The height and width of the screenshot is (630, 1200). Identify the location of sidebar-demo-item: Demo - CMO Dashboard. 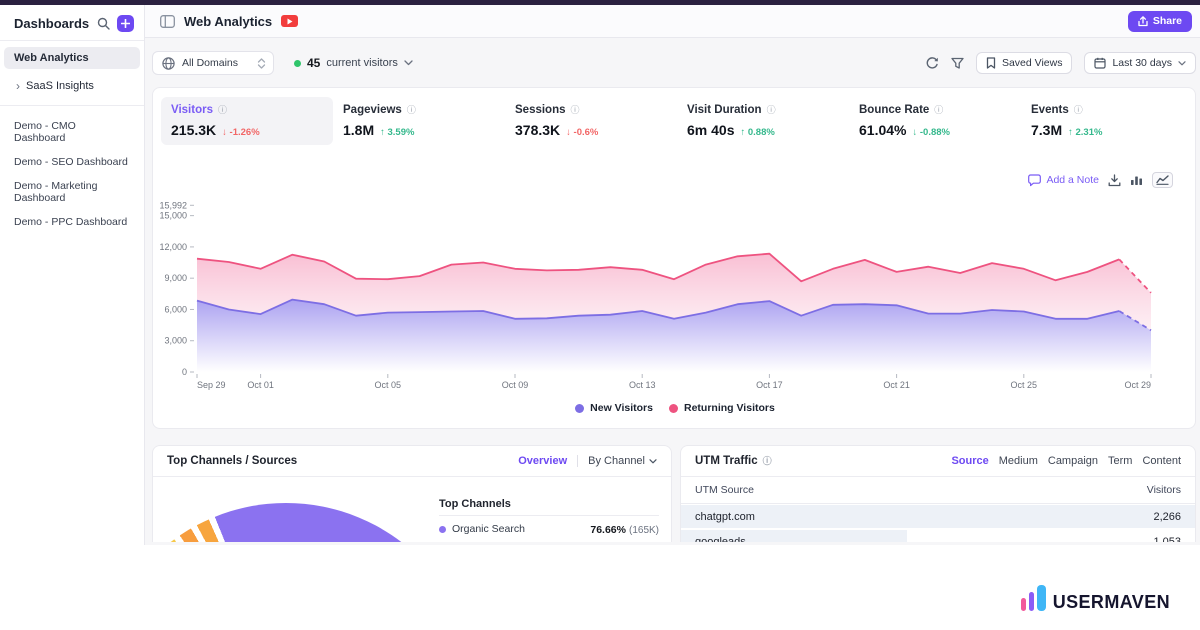
(45, 132).